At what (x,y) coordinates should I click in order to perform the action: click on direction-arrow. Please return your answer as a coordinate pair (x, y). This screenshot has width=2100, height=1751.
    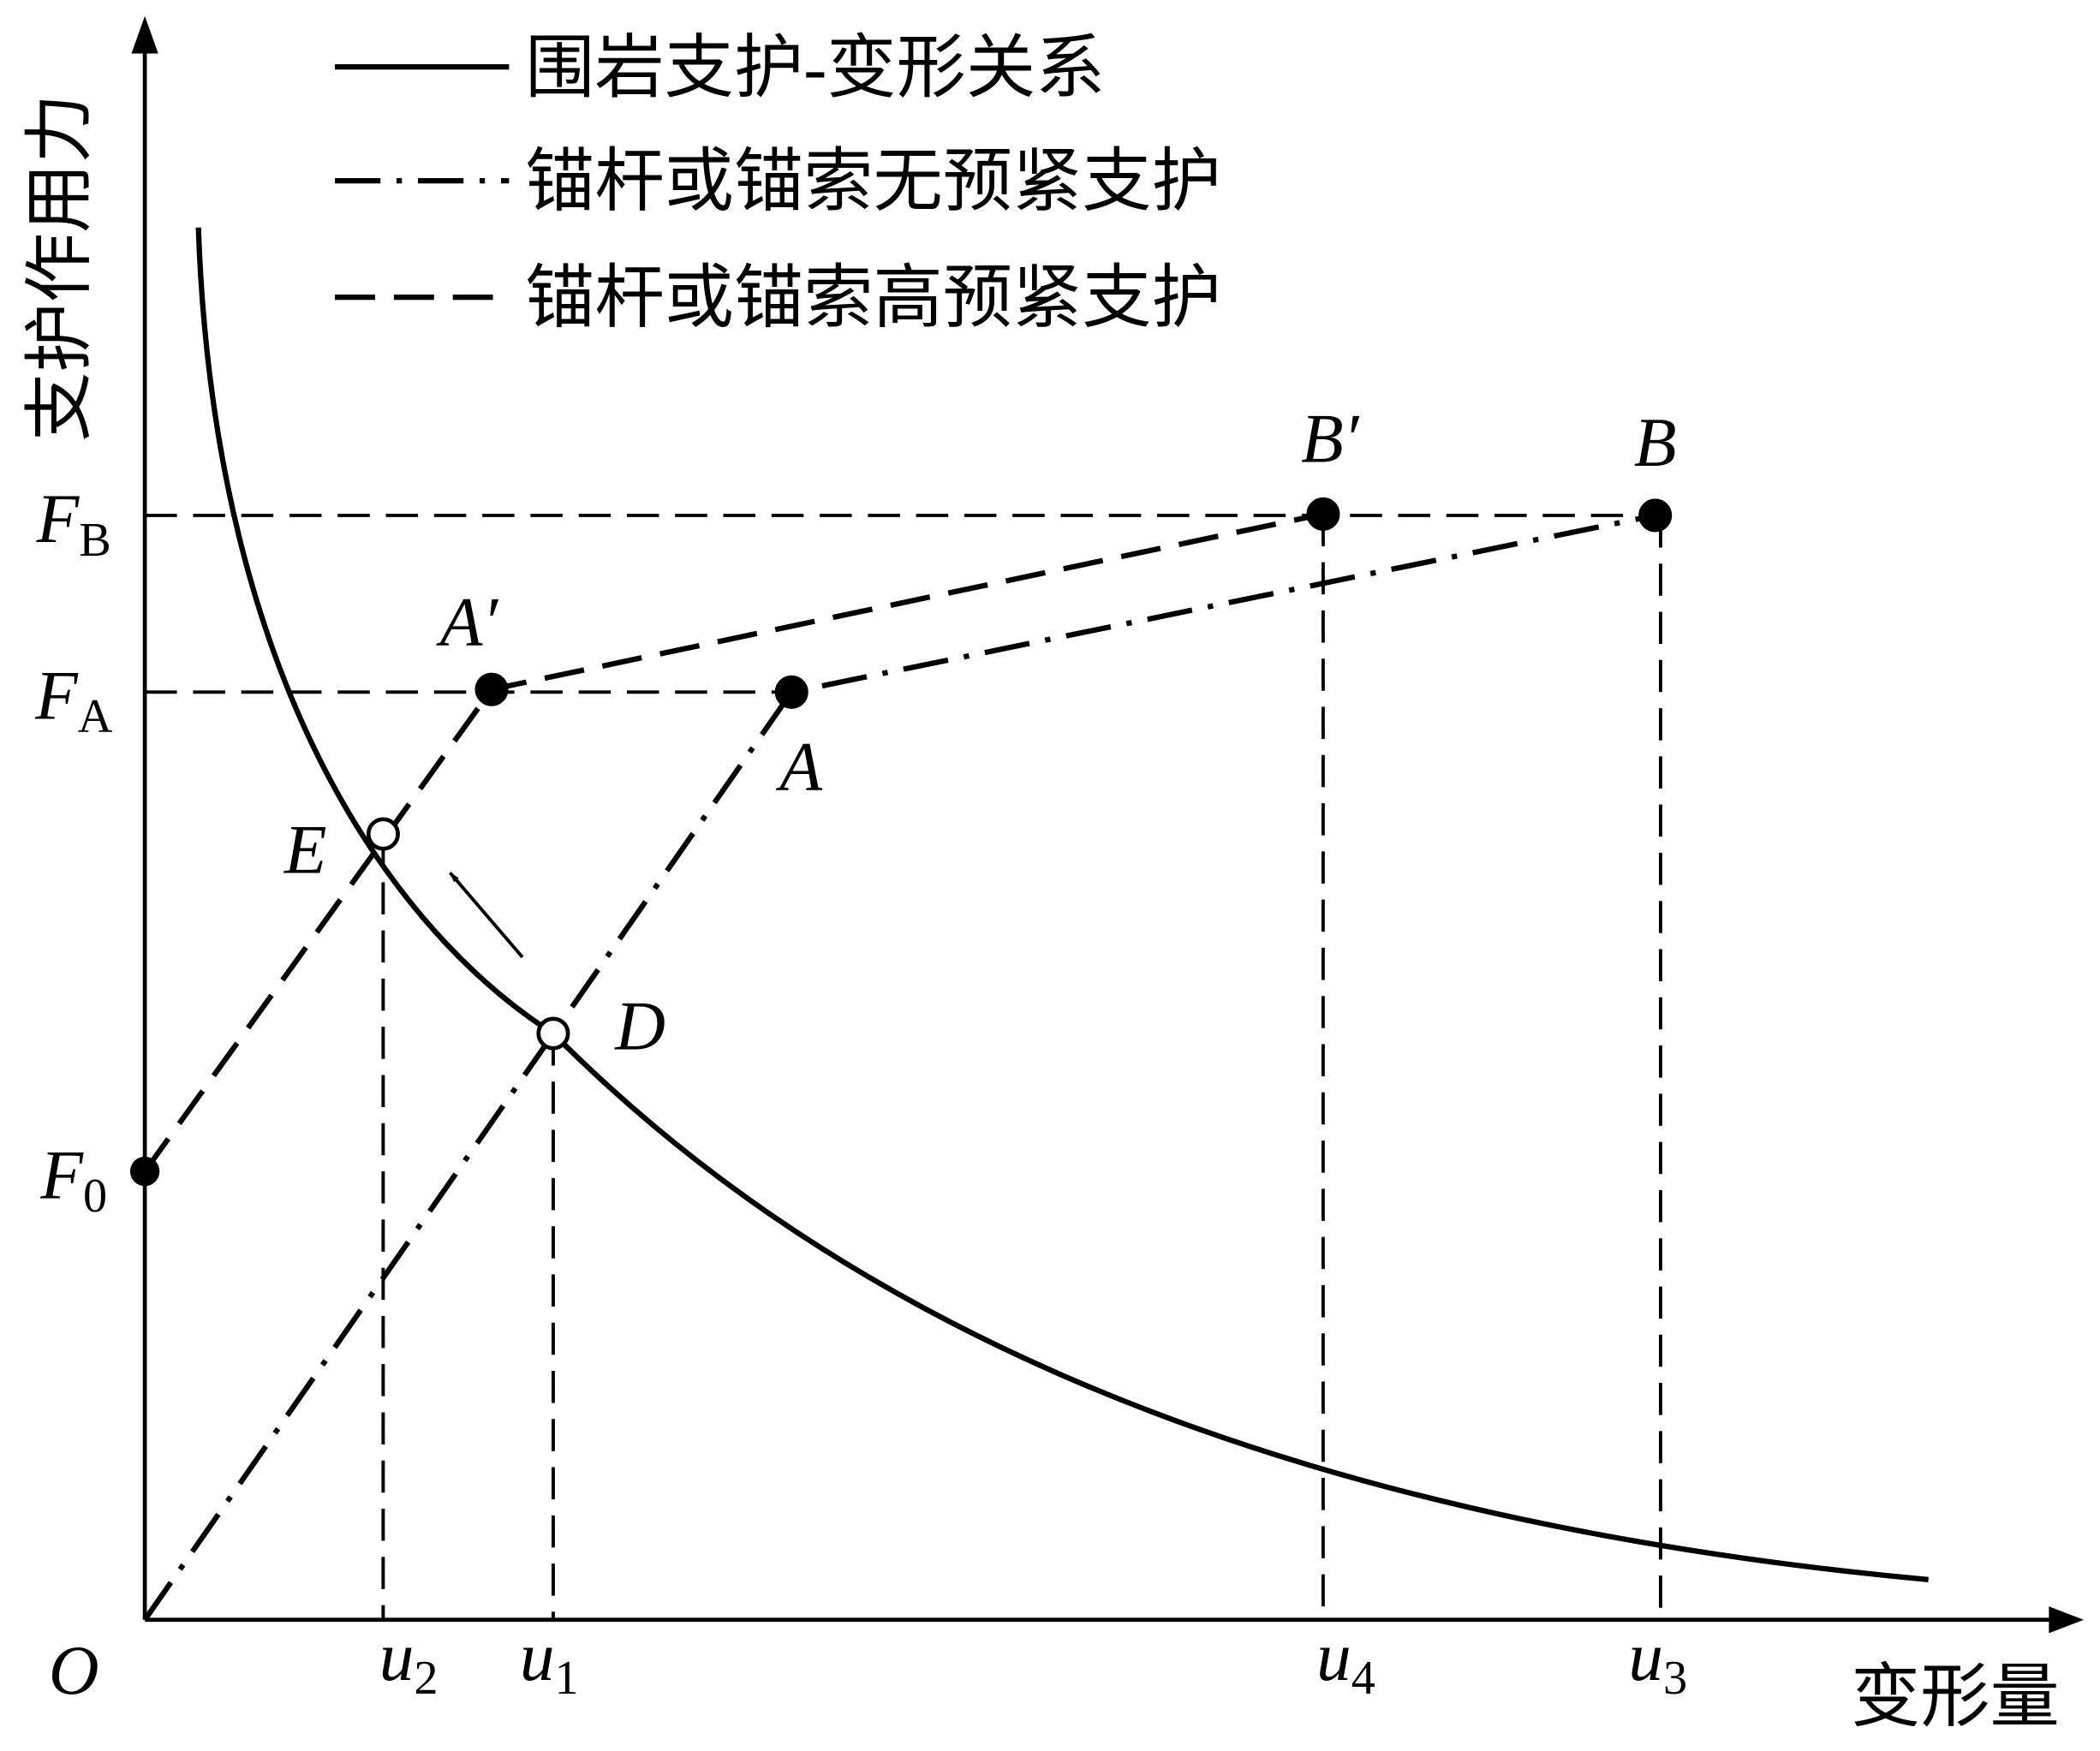
    Looking at the image, I should click on (486, 915).